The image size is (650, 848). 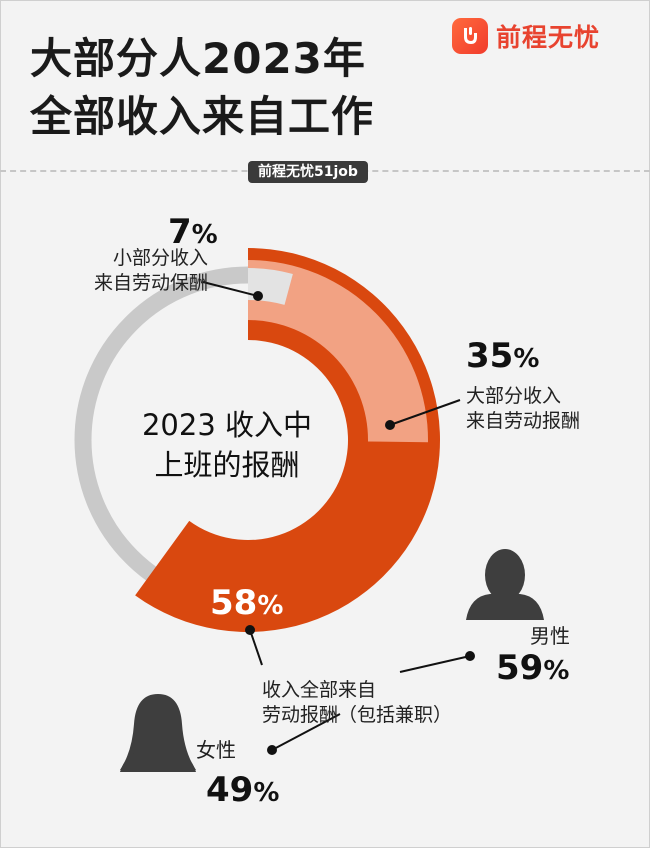 I want to click on female-person-icon, so click(x=158, y=733).